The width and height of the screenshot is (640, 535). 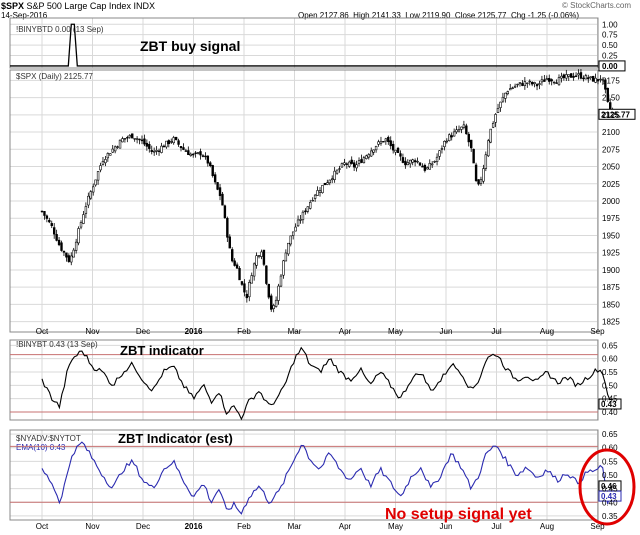 What do you see at coordinates (610, 412) in the screenshot?
I see `tick-label: 0.40` at bounding box center [610, 412].